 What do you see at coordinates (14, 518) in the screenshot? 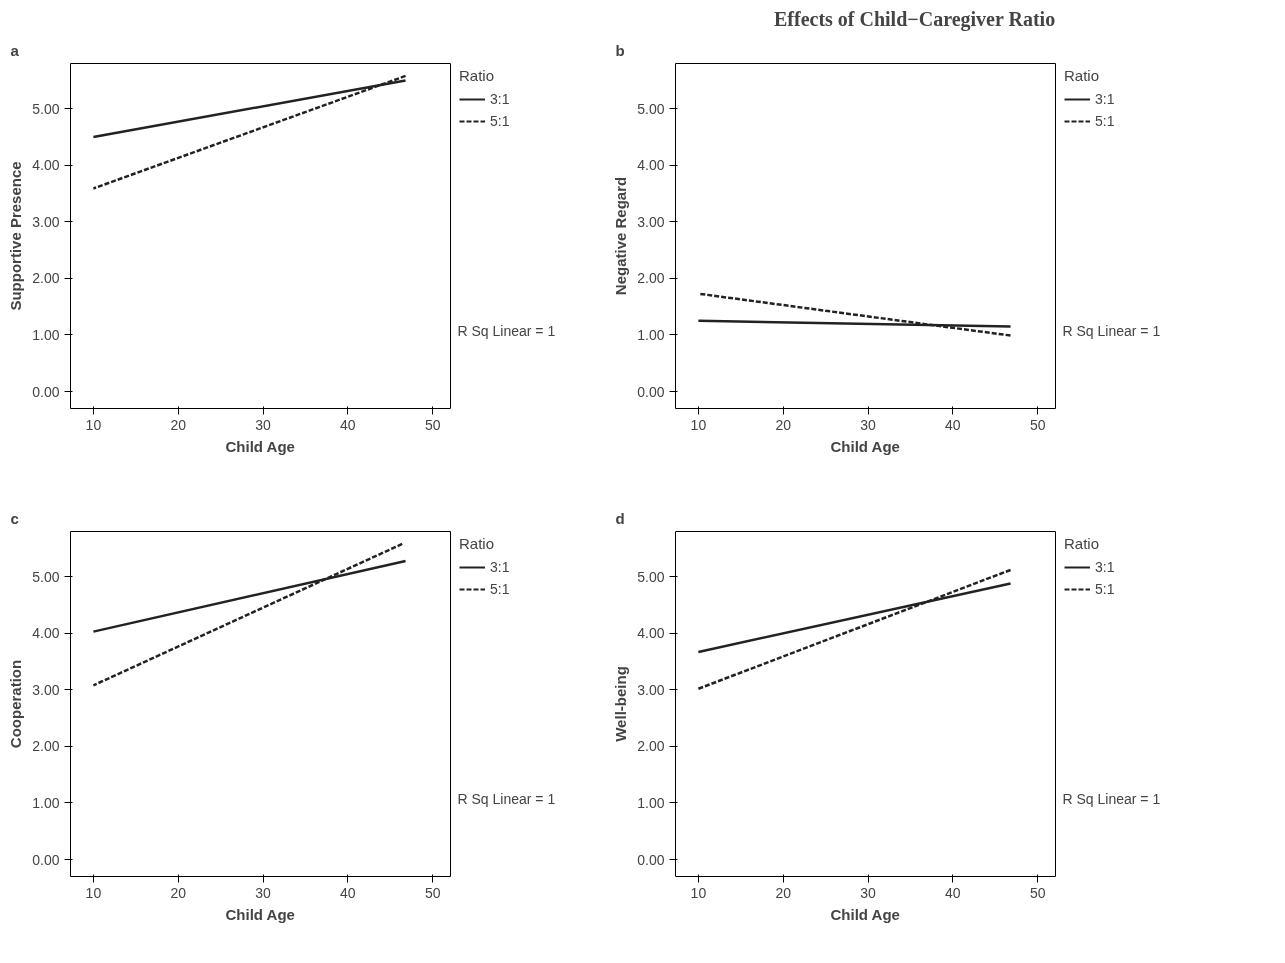
I see `chart-subtitle: c` at bounding box center [14, 518].